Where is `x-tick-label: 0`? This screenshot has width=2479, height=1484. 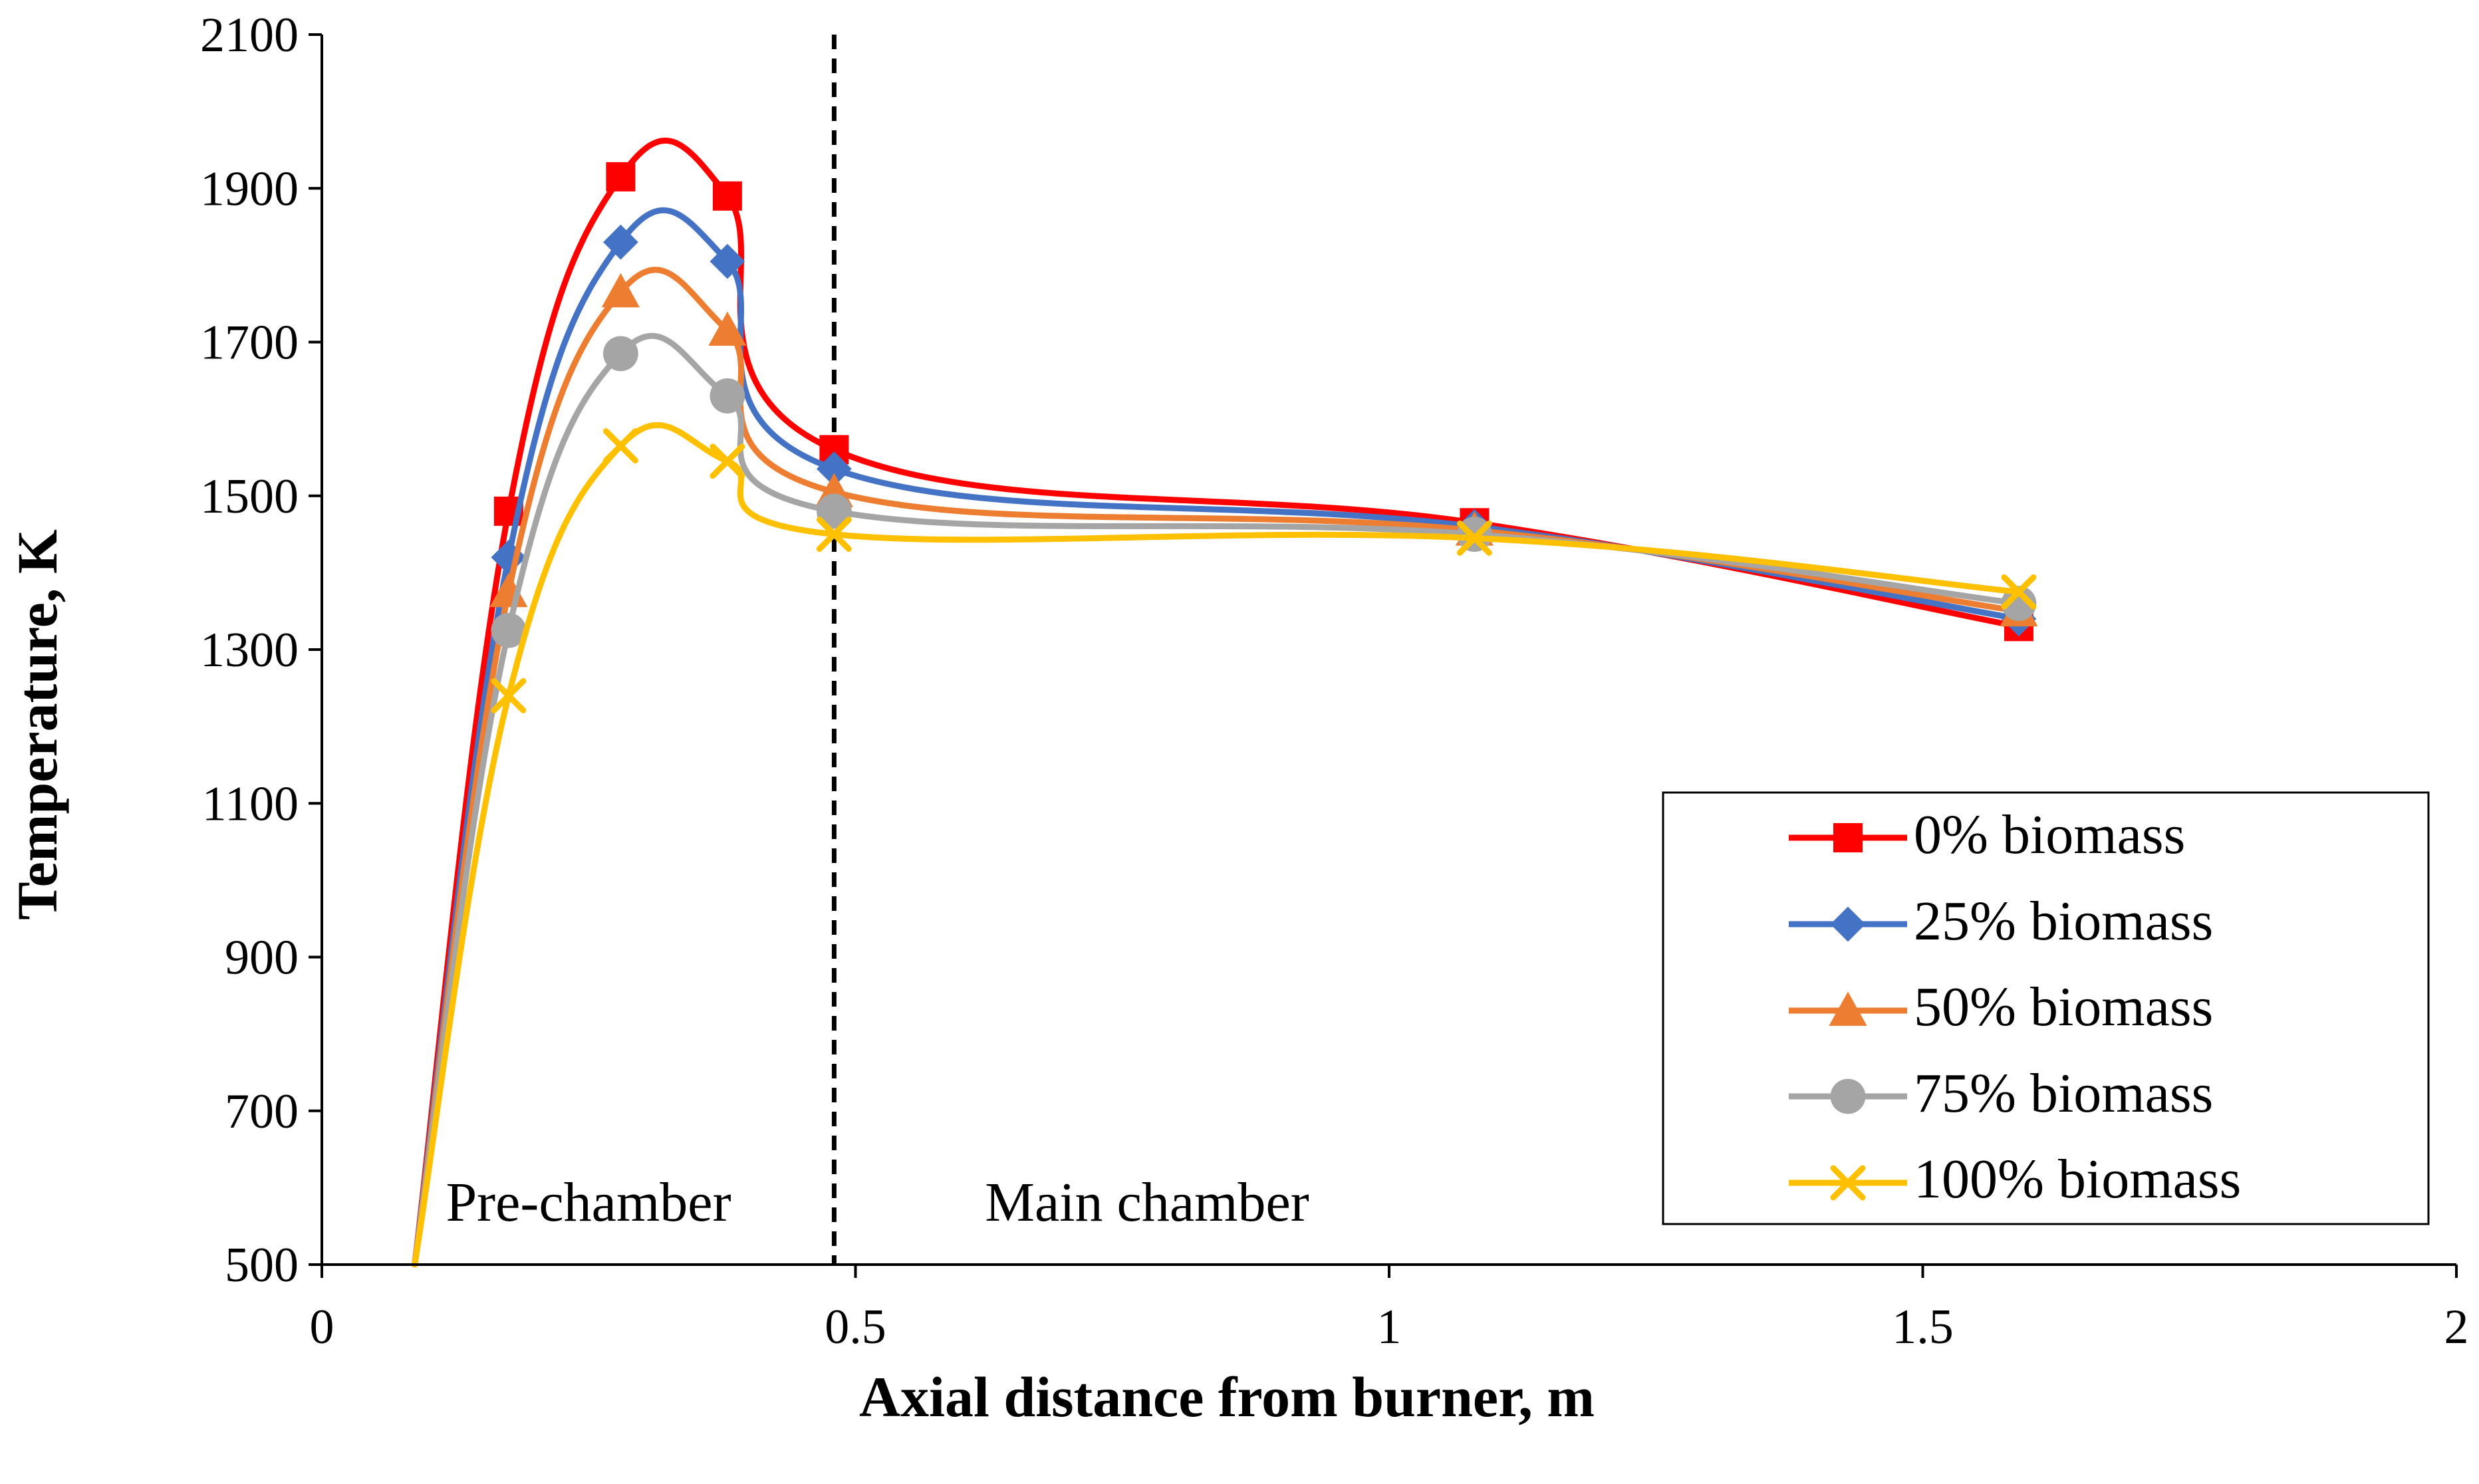
x-tick-label: 0 is located at coordinates (322, 1327).